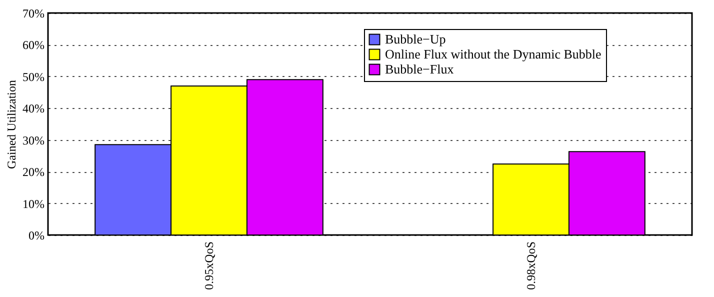 The image size is (714, 297). Describe the element at coordinates (33, 203) in the screenshot. I see `y-tick-label: 10%` at that location.